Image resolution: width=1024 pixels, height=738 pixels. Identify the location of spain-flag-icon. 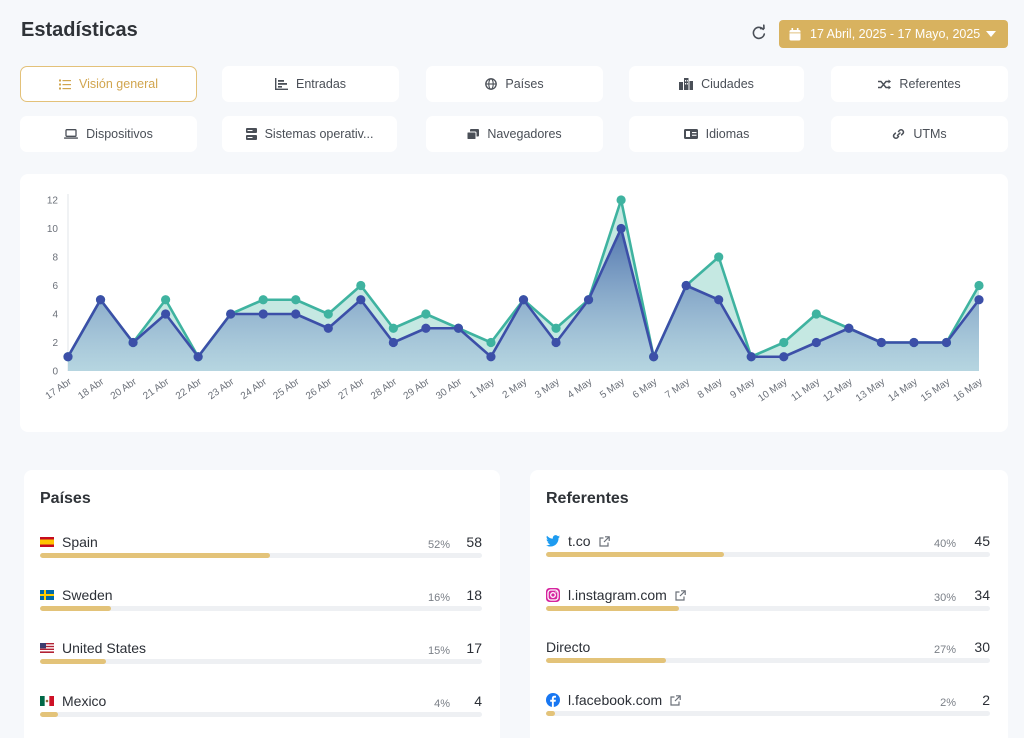
(47, 542).